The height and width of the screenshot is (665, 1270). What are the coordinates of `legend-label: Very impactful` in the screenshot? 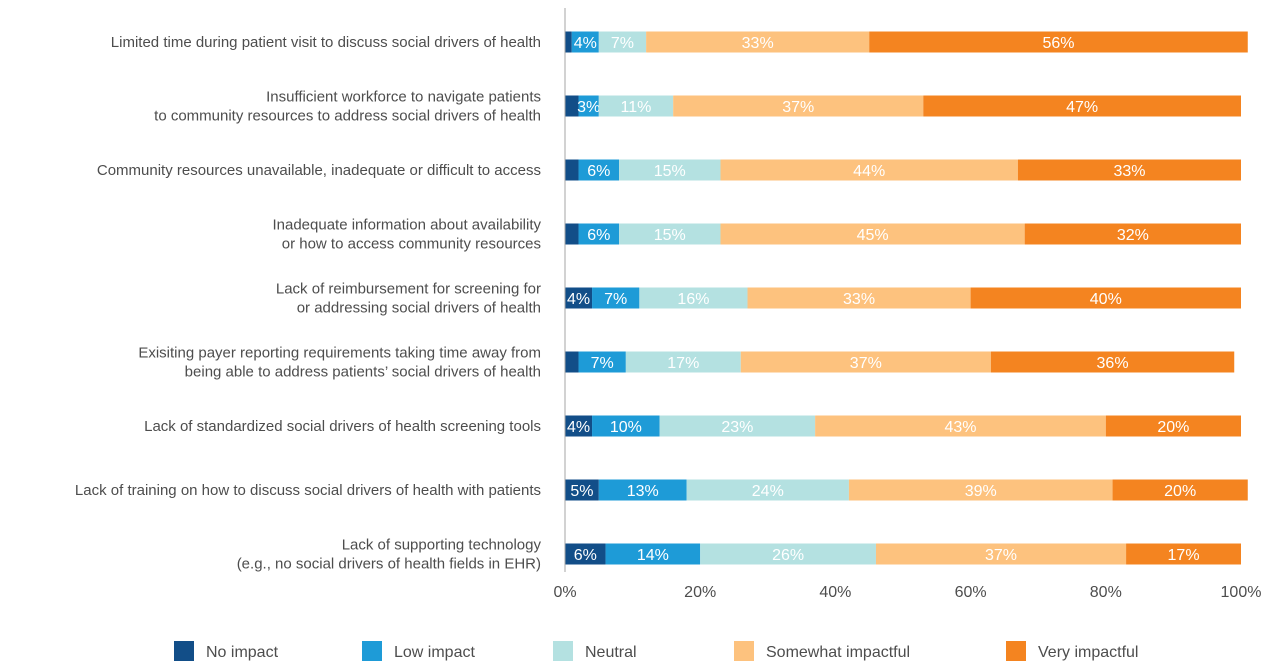 It's located at (1088, 652).